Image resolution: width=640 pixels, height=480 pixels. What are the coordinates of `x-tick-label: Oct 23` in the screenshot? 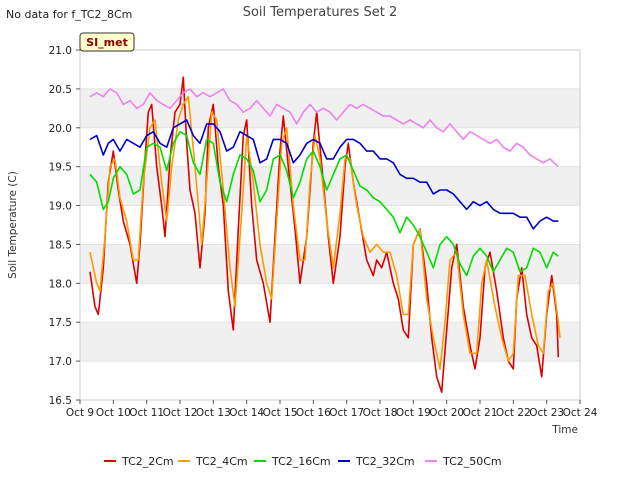 It's located at (546, 413).